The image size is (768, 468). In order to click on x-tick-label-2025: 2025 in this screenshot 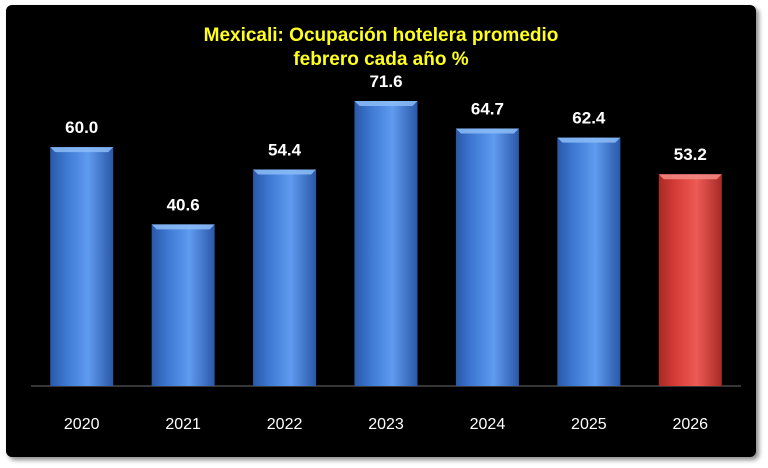, I will do `click(589, 424)`.